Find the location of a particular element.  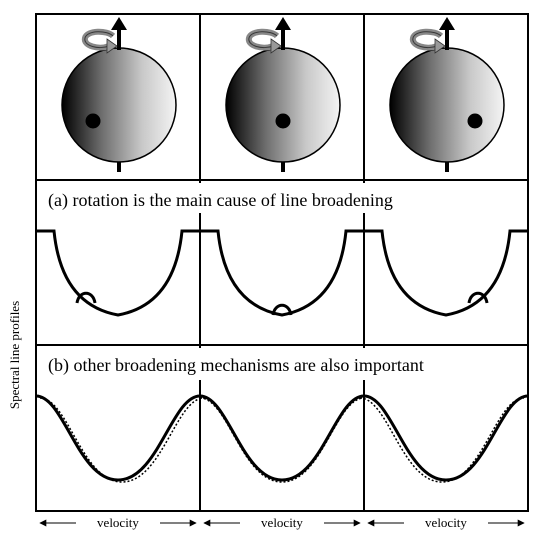

profile-b-center is located at coordinates (282, 438).